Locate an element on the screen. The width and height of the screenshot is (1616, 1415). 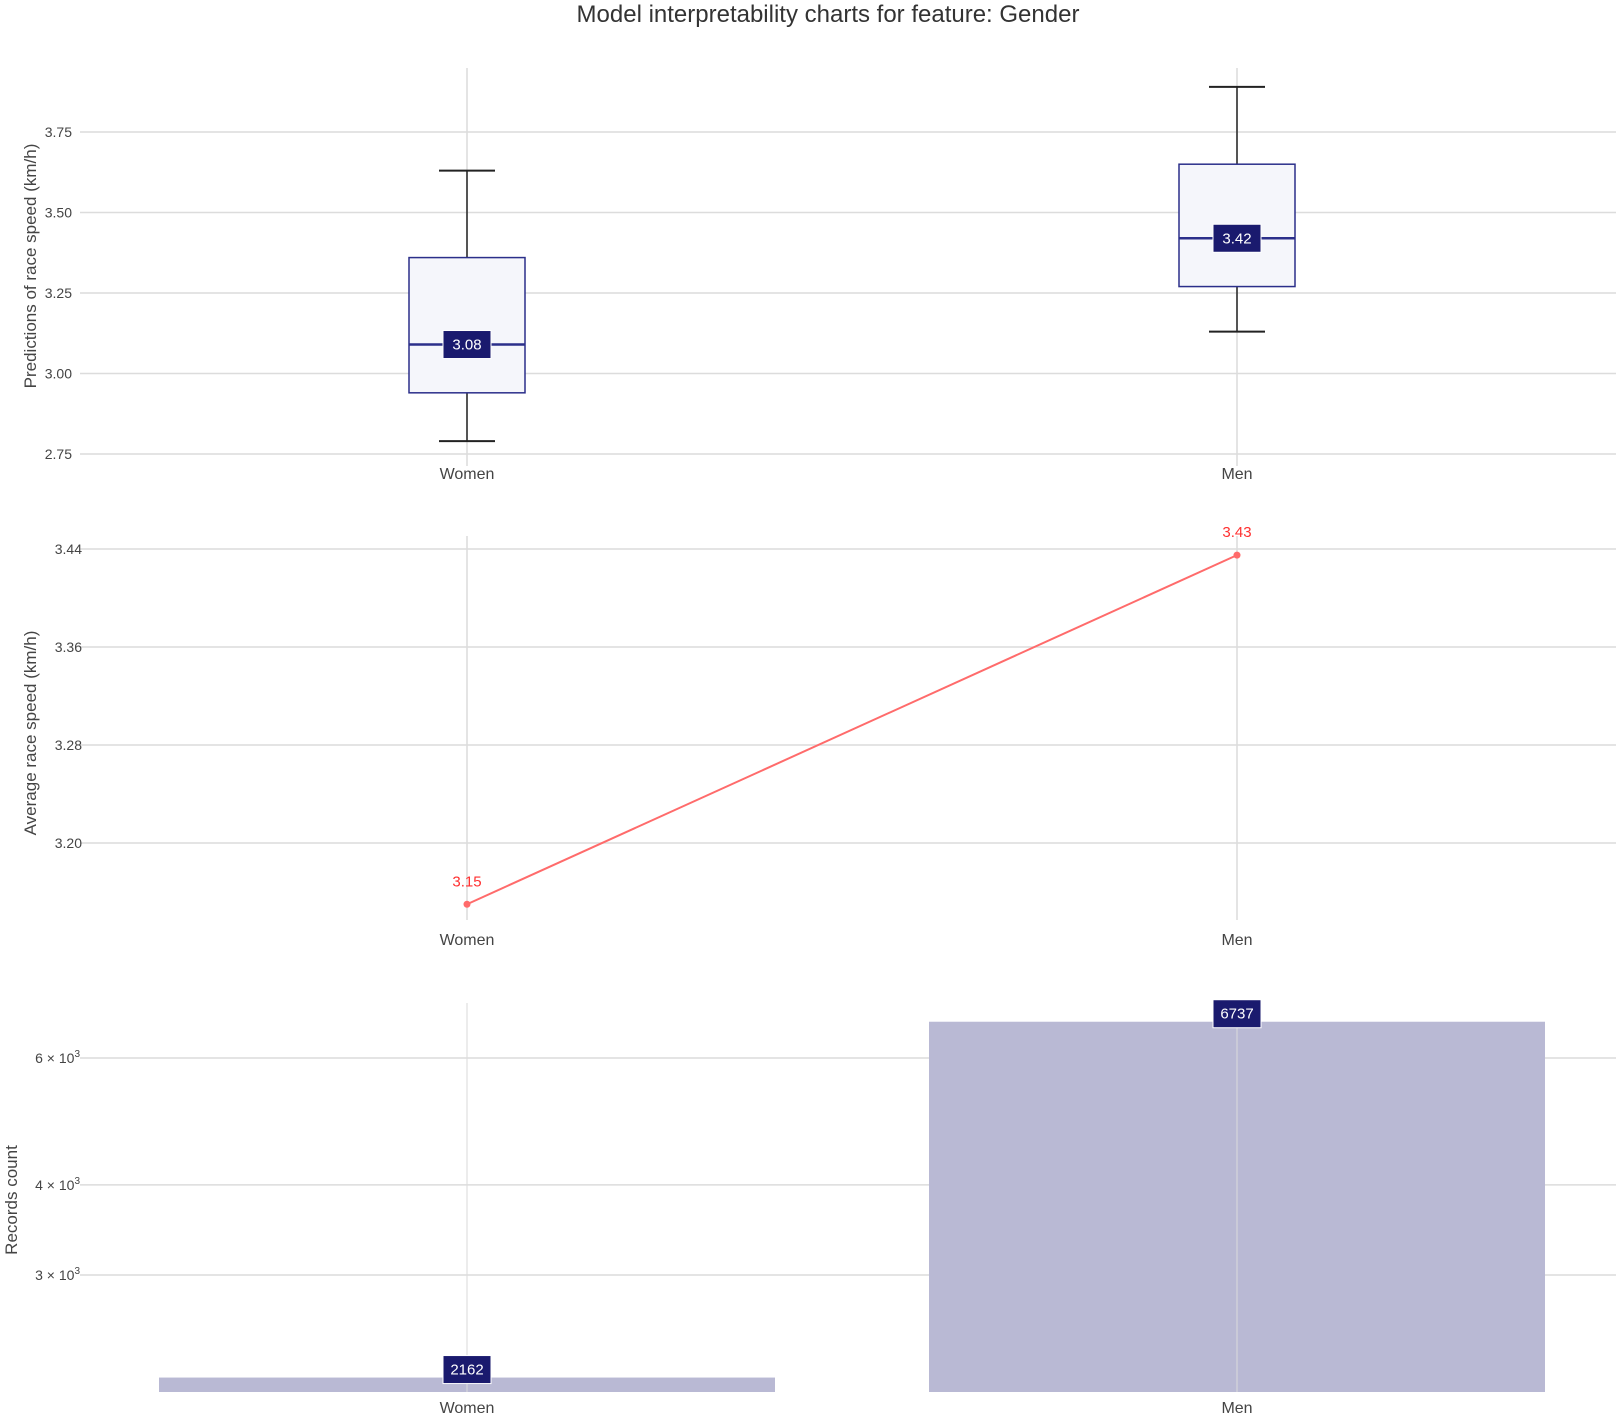
bar-value-label: 2162 is located at coordinates (467, 1370).